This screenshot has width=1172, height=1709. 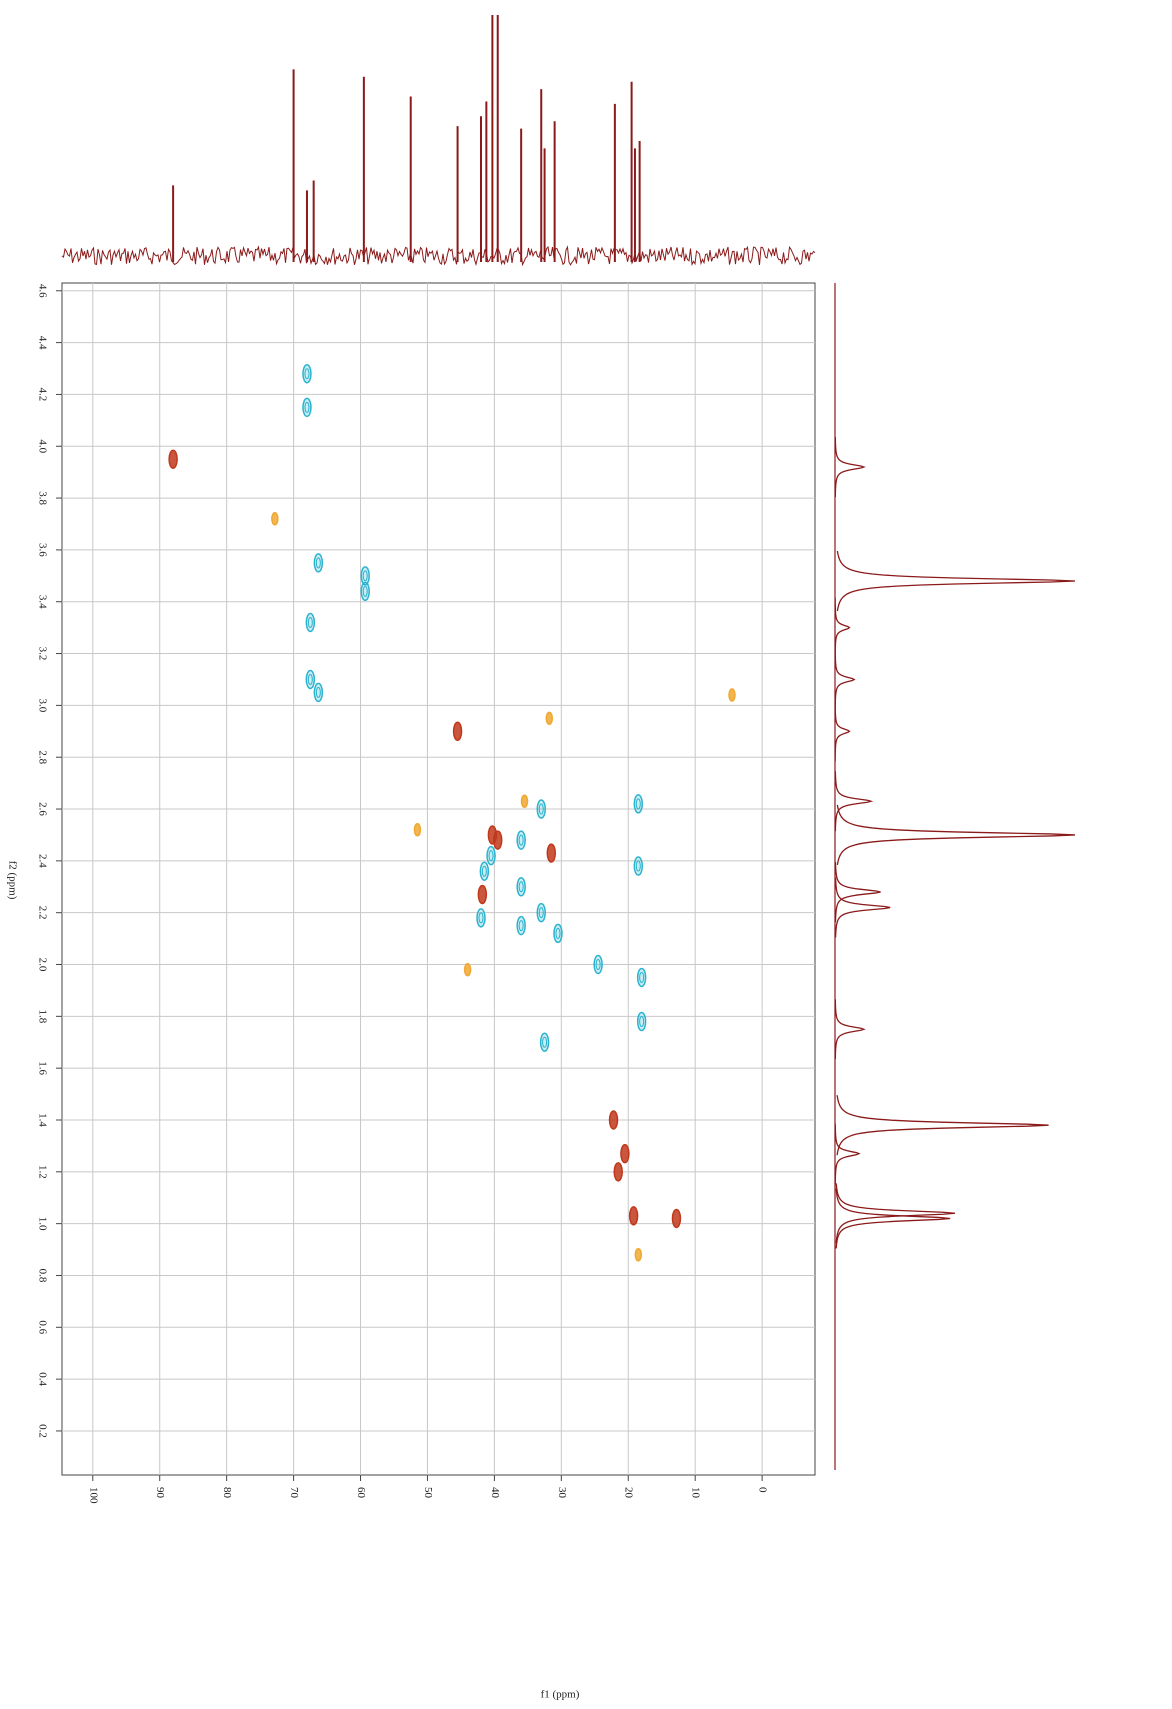 What do you see at coordinates (160, 1493) in the screenshot?
I see `x-tick-label: 90` at bounding box center [160, 1493].